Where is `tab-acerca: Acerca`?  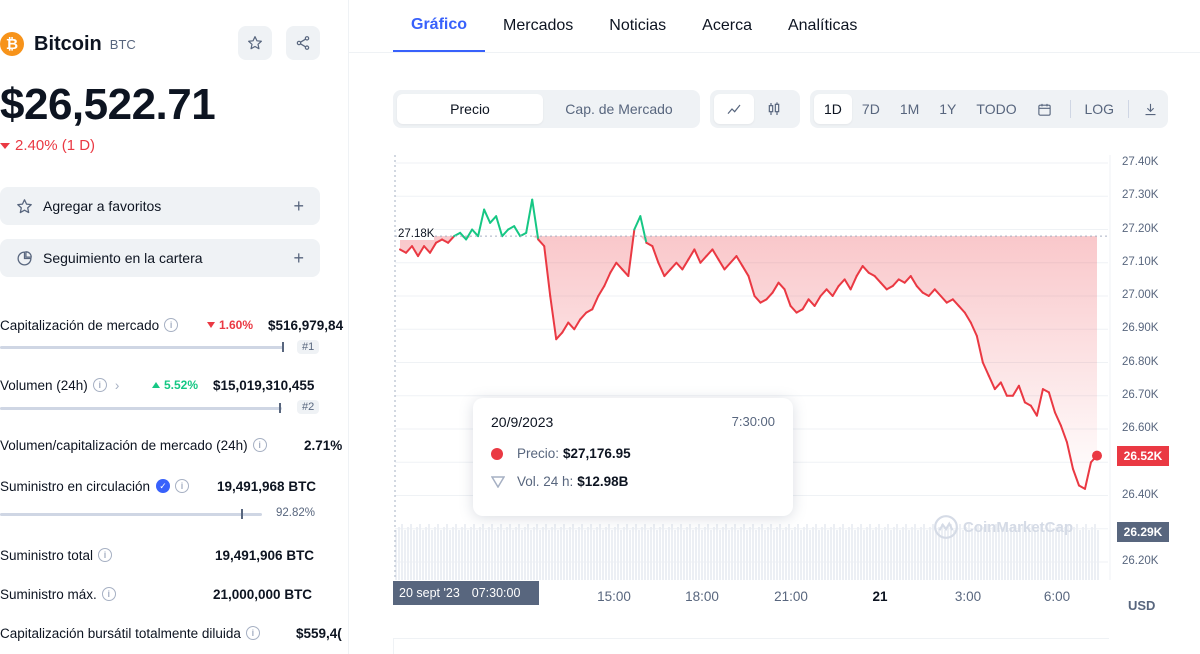 tab-acerca: Acerca is located at coordinates (727, 25).